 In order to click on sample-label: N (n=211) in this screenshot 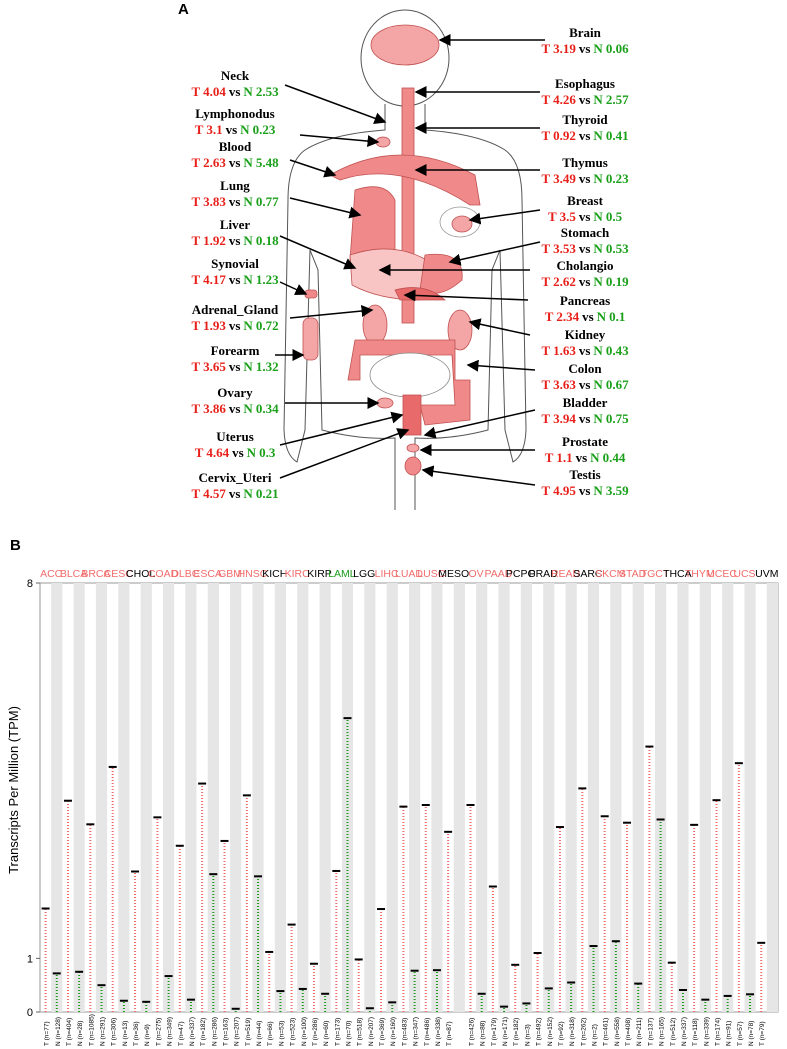, I will do `click(639, 1031)`.